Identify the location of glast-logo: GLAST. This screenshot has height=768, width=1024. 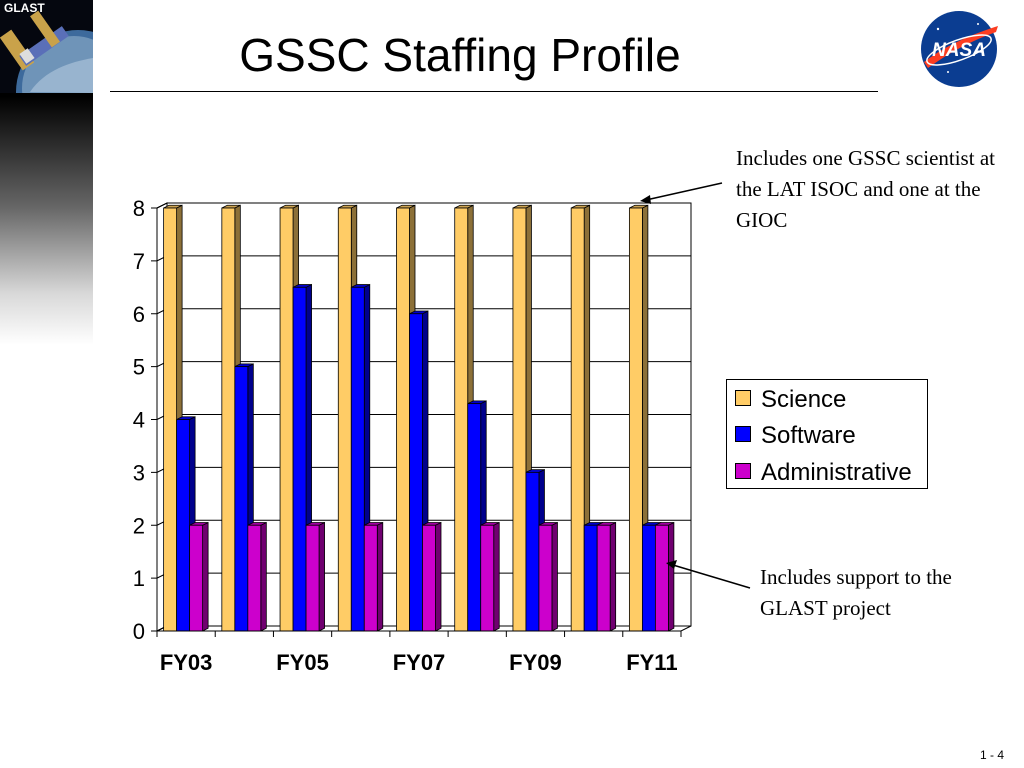
(46, 46).